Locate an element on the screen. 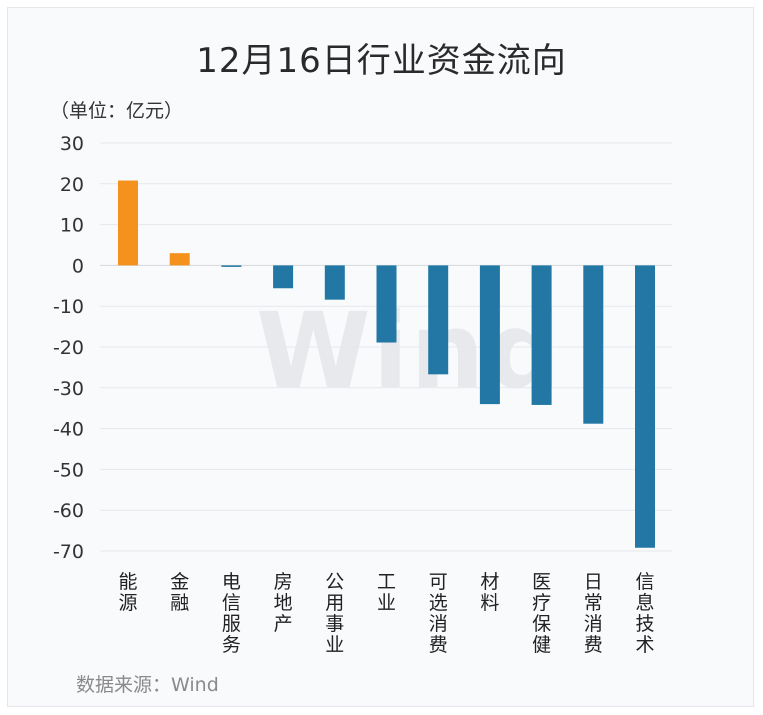  category-label-5: 工业 is located at coordinates (386, 592).